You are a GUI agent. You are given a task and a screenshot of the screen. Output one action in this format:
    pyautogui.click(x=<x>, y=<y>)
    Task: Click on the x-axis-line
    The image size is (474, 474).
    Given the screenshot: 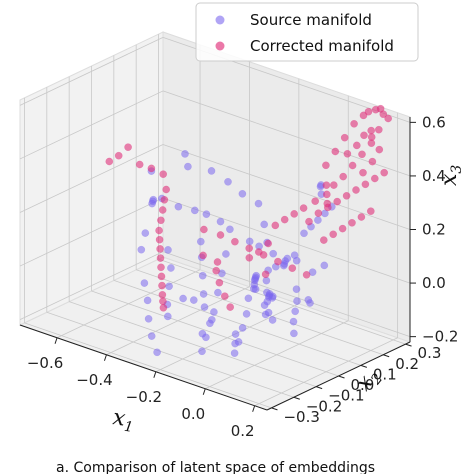 What is the action you would take?
    pyautogui.click(x=143, y=367)
    